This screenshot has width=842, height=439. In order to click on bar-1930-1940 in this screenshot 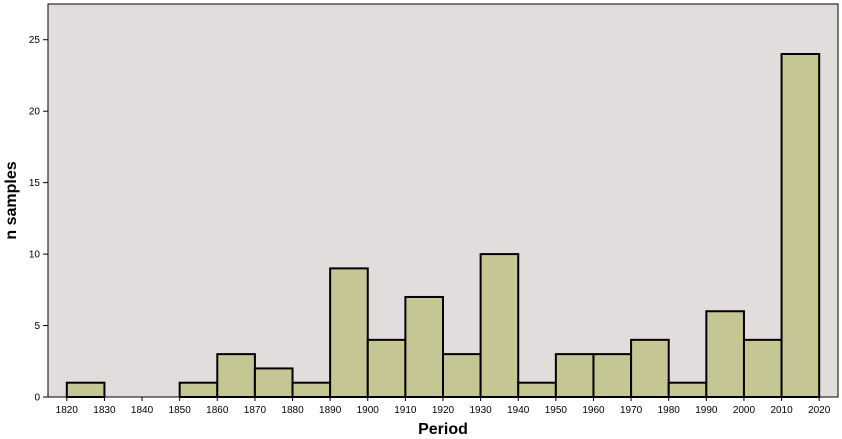, I will do `click(499, 325)`.